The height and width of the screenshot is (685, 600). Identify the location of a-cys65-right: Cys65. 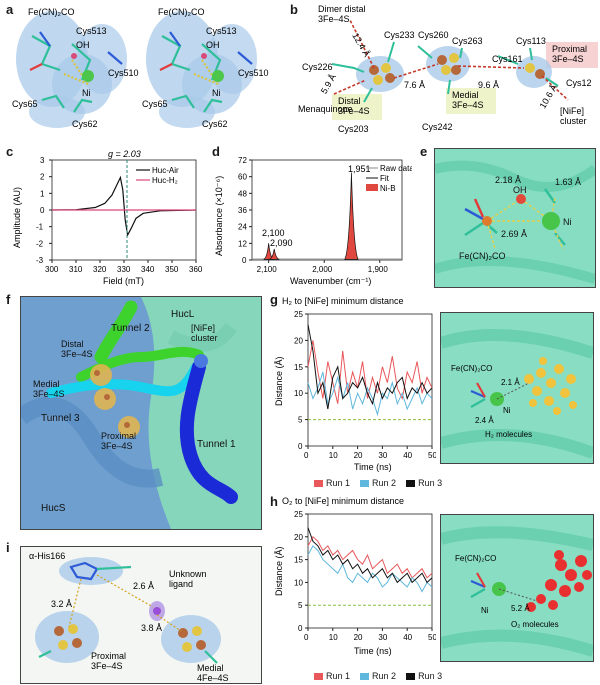
(155, 104).